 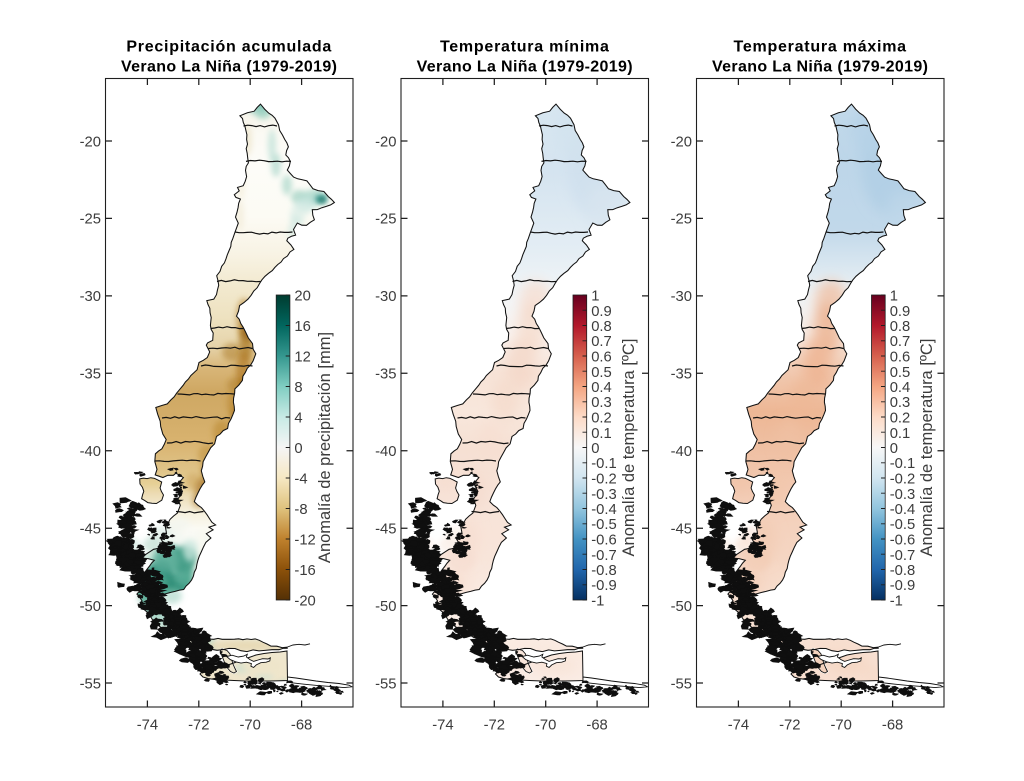 What do you see at coordinates (820, 47) in the screenshot?
I see `svg-text: Temperatura máxima` at bounding box center [820, 47].